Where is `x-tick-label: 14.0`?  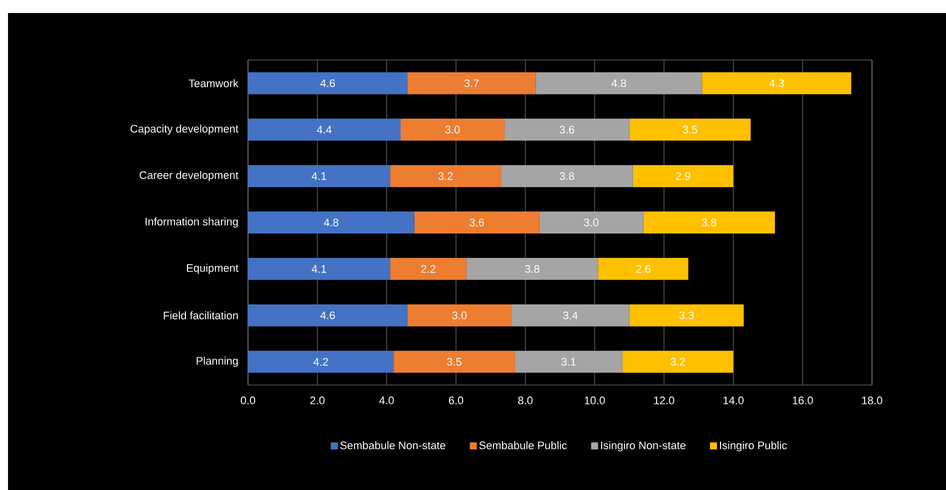
x-tick-label: 14.0 is located at coordinates (734, 400).